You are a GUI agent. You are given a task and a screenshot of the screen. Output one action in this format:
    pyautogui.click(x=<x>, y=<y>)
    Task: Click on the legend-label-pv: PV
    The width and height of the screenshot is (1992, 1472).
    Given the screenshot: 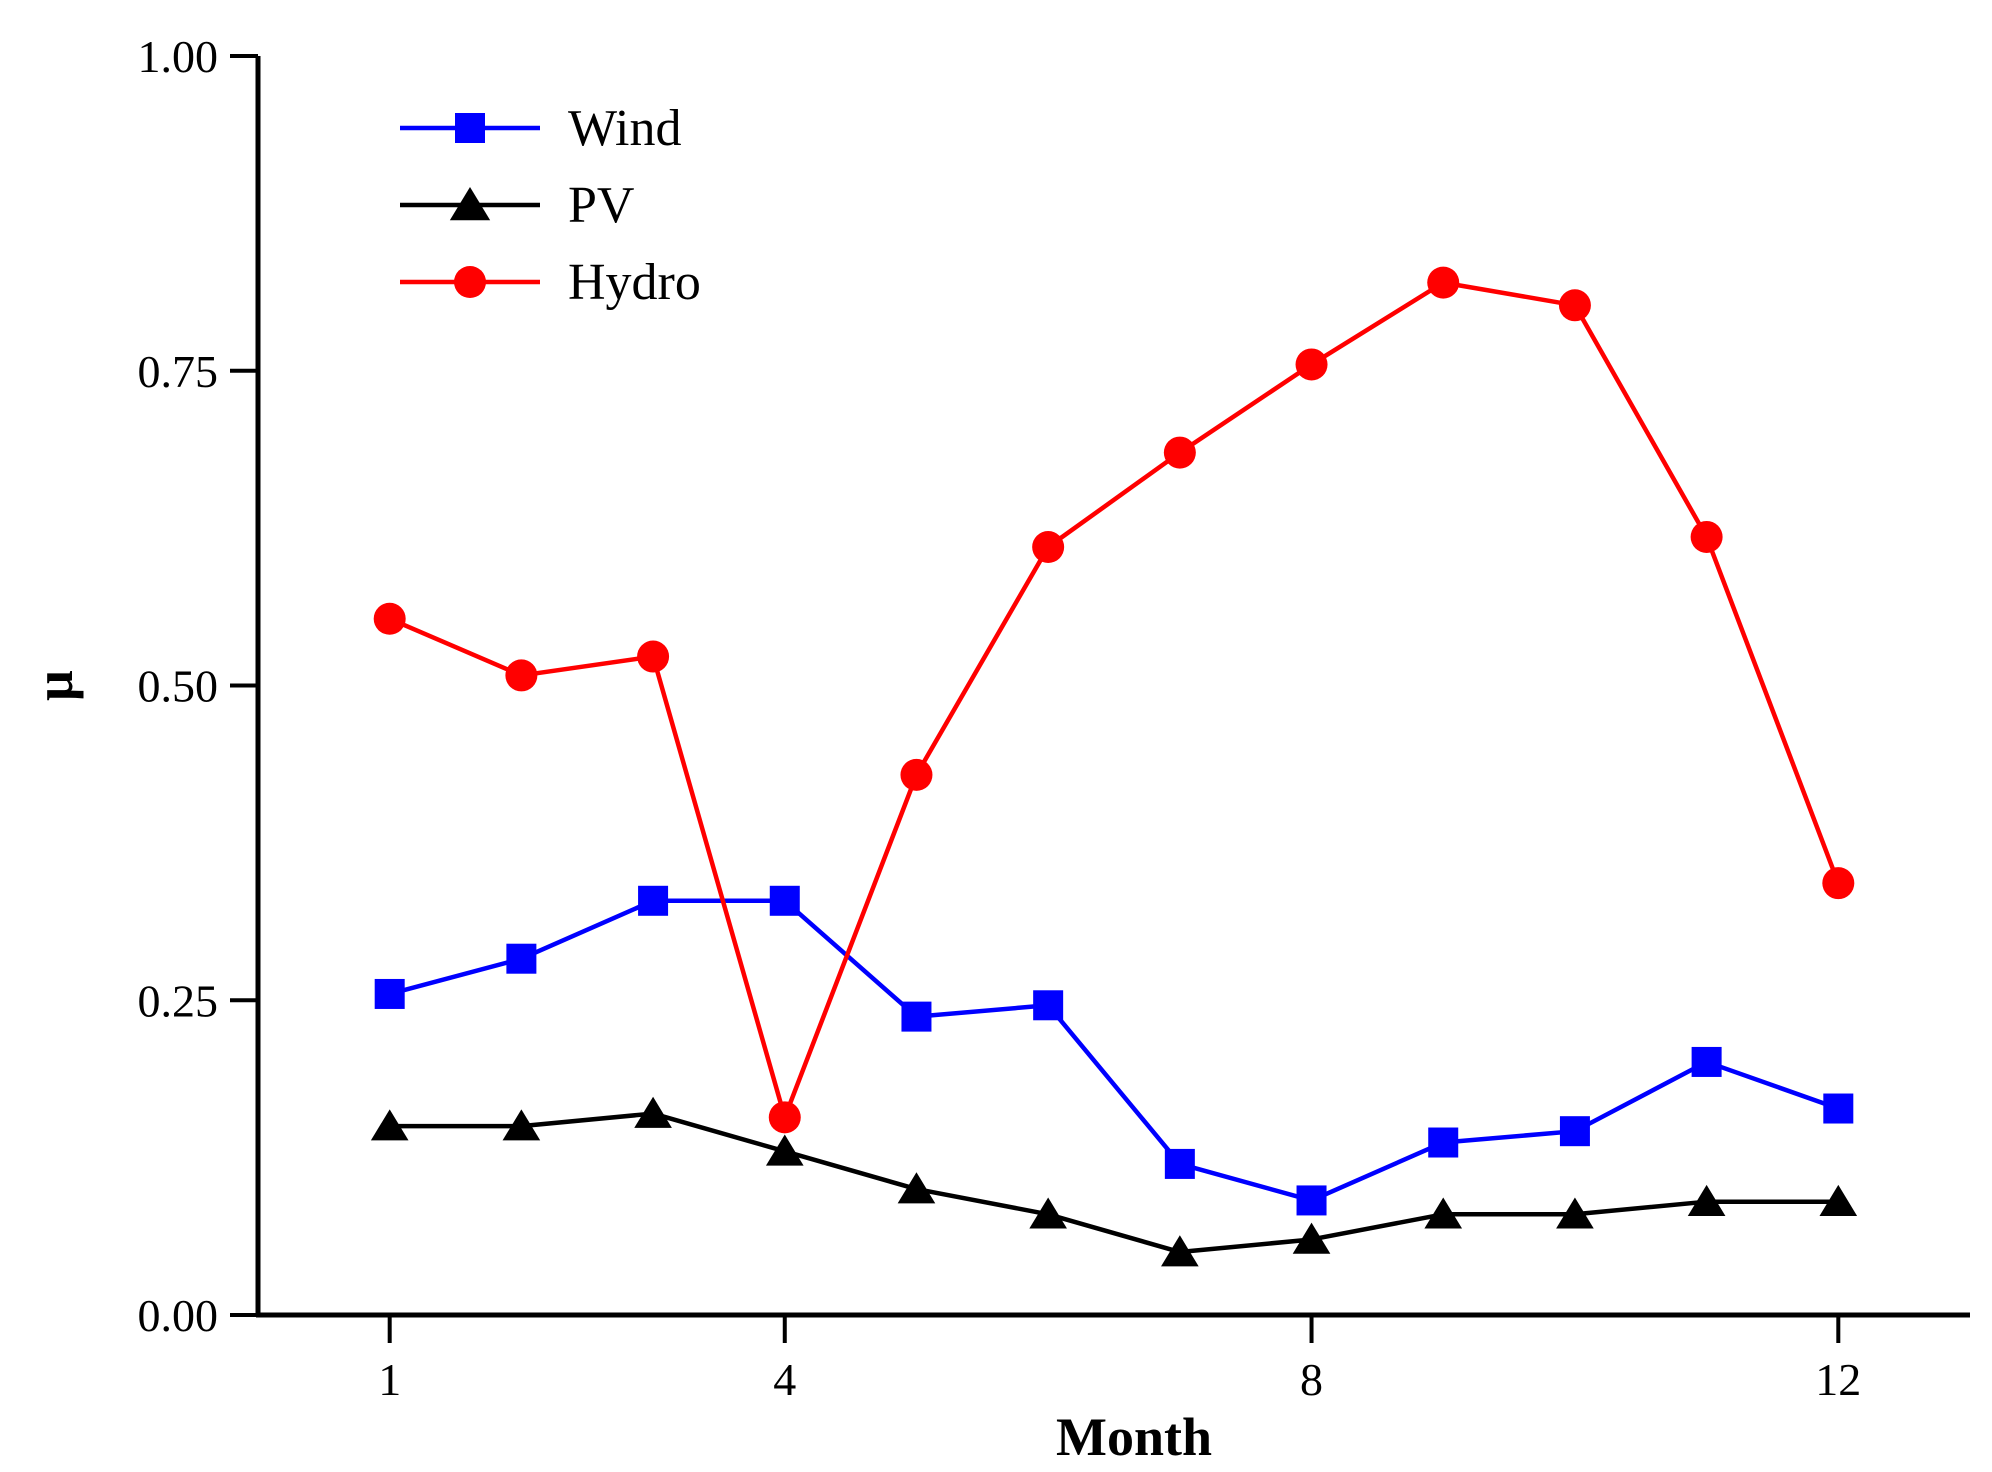 What is the action you would take?
    pyautogui.click(x=601, y=205)
    